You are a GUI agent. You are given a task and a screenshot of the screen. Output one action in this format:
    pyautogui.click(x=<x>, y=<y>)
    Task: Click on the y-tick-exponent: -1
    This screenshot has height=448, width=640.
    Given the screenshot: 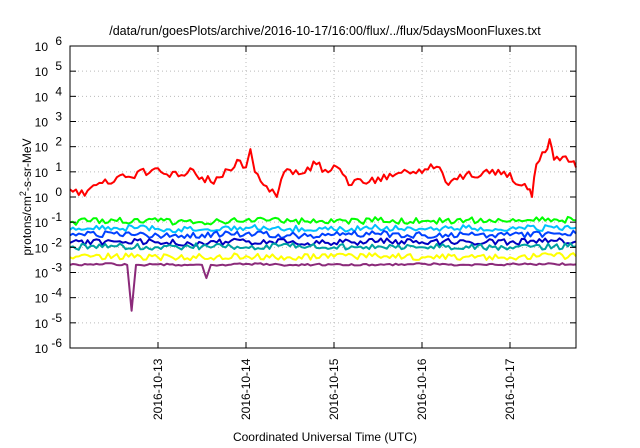 What is the action you would take?
    pyautogui.click(x=56, y=217)
    